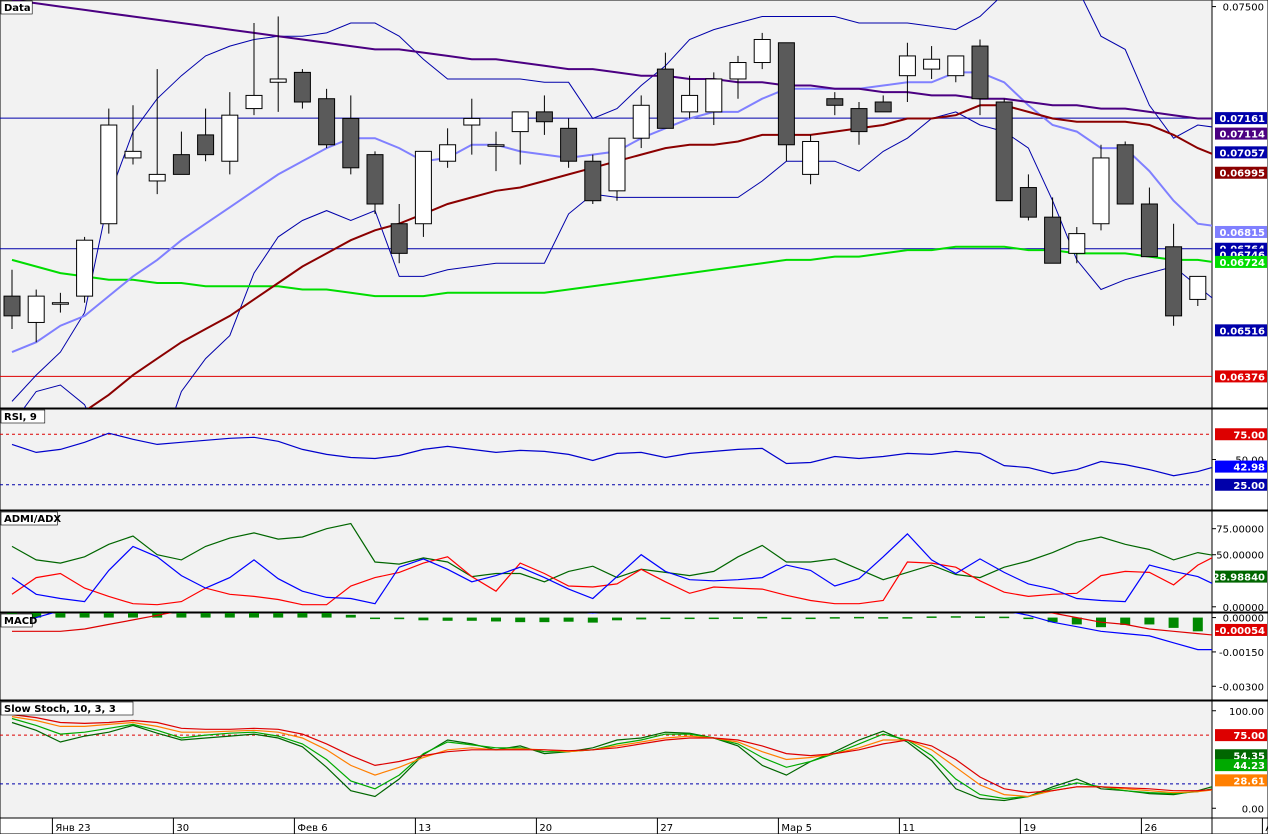 The height and width of the screenshot is (834, 1268). I want to click on panel-title: Data, so click(17, 8).